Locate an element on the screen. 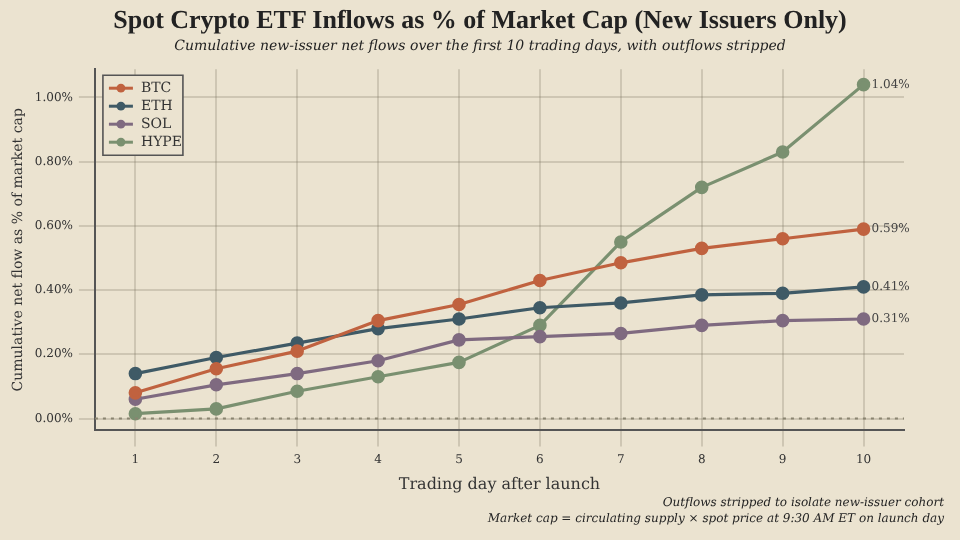 This screenshot has height=540, width=960. x-axis-title: Trading day after launch is located at coordinates (499, 483).